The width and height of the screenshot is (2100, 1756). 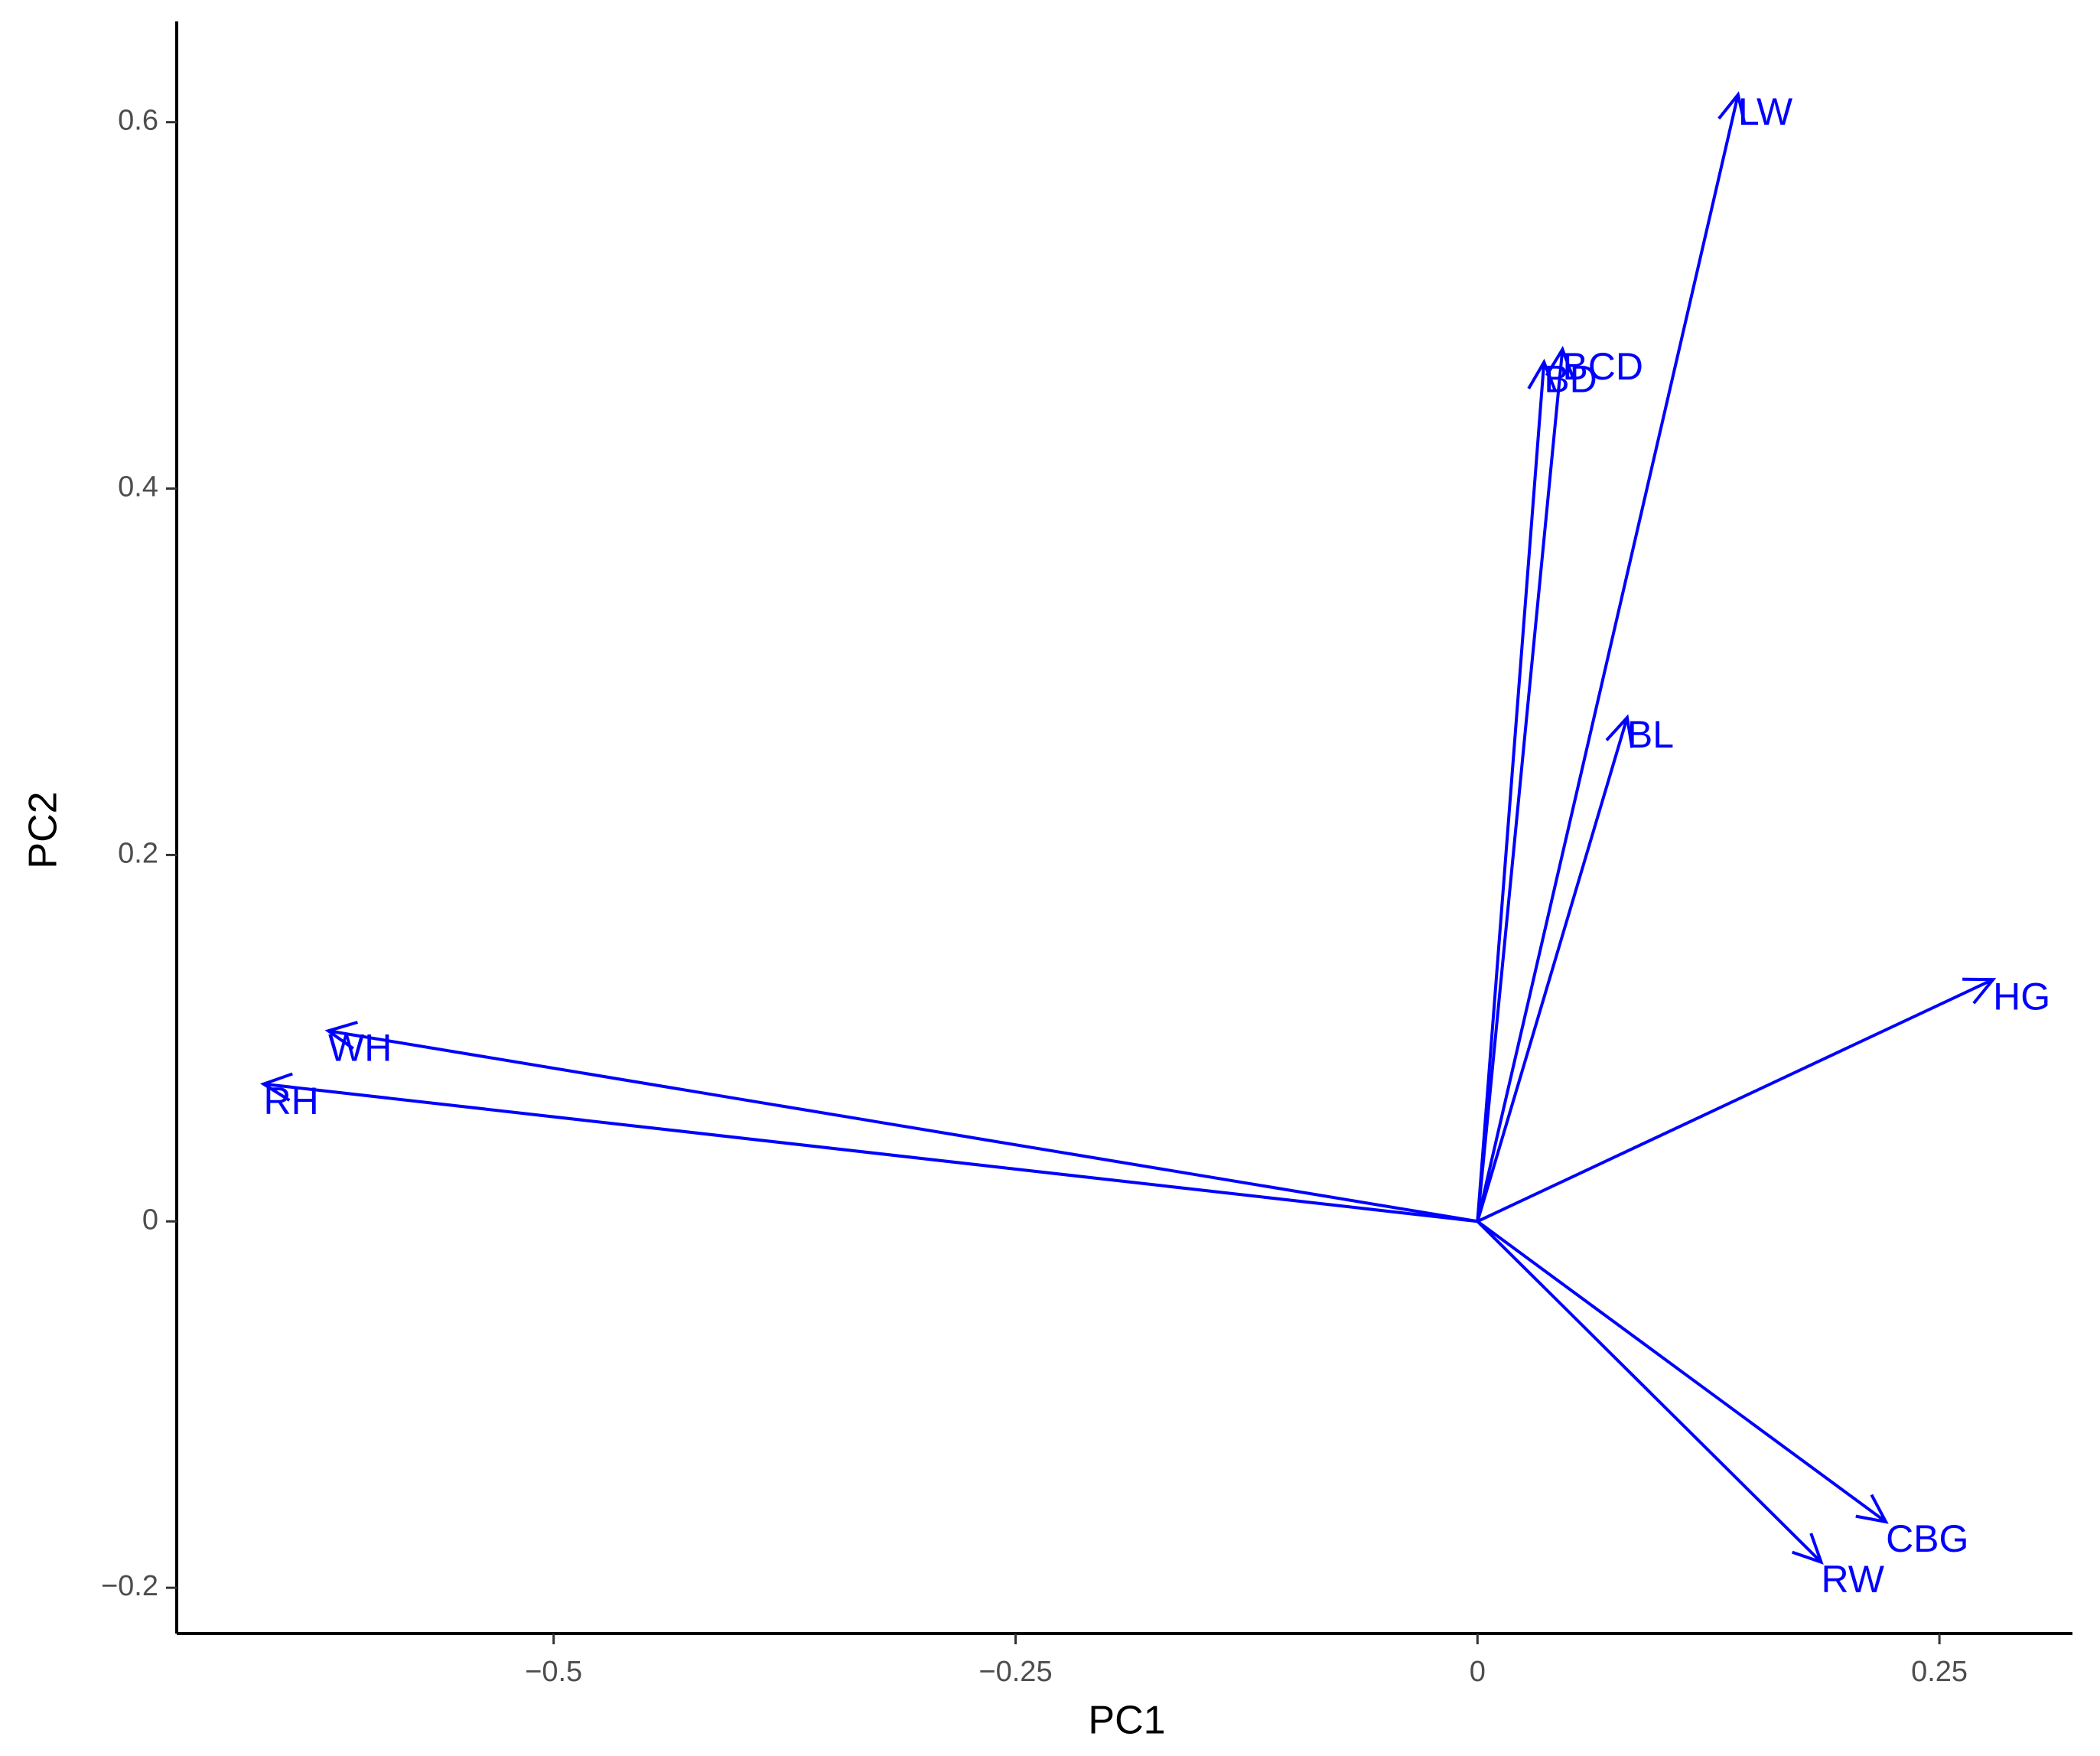 I want to click on x-tick-label: −0.25, so click(x=1015, y=1672).